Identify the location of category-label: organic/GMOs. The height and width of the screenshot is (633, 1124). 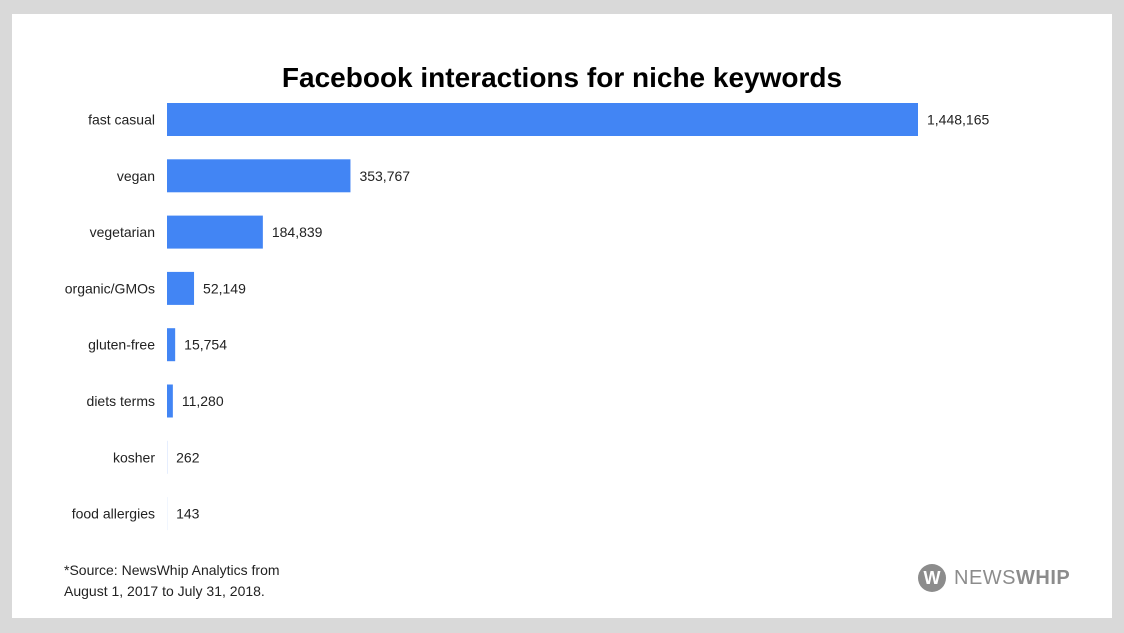
(110, 288).